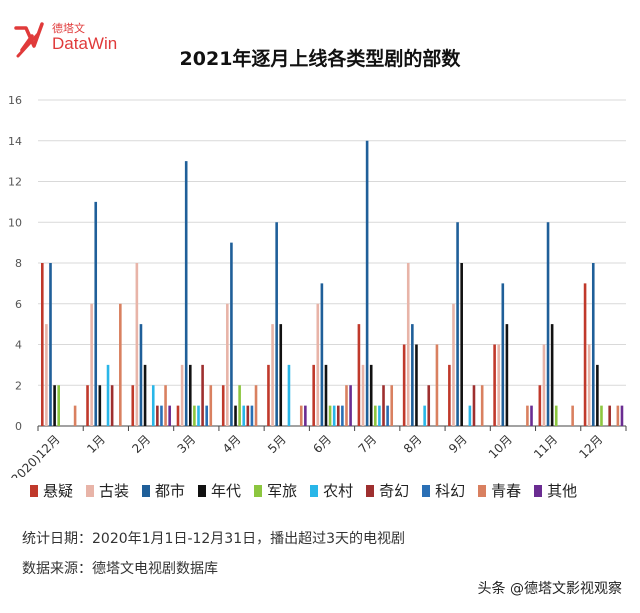 The image size is (640, 613). What do you see at coordinates (338, 491) in the screenshot?
I see `legend-label: 农村` at bounding box center [338, 491].